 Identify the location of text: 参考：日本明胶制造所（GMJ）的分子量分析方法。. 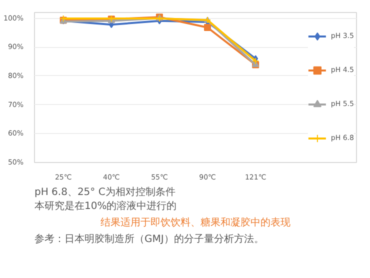
(149, 239).